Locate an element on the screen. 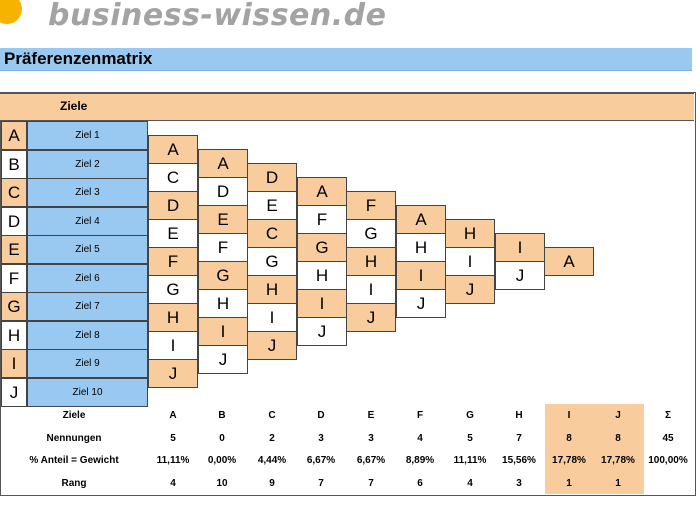  goal-name: Ziel 3 is located at coordinates (87, 192).